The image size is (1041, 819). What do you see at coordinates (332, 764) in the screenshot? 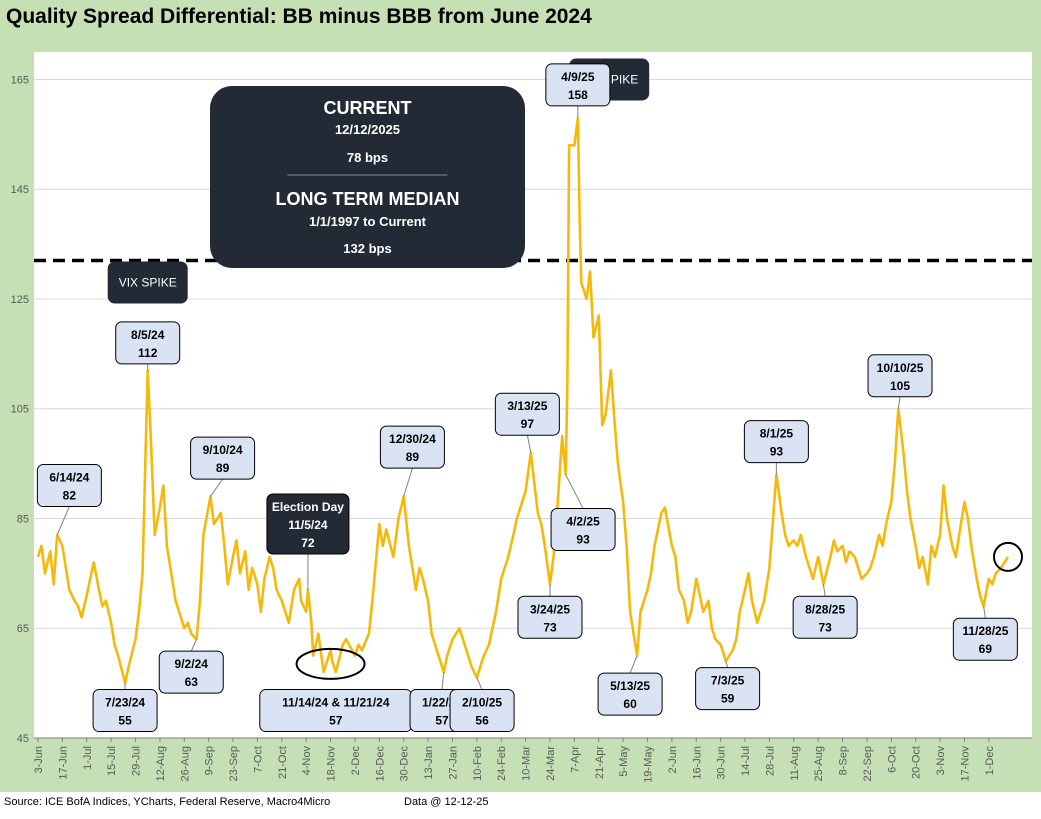
I see `x-tick-label: 18-Nov` at bounding box center [332, 764].